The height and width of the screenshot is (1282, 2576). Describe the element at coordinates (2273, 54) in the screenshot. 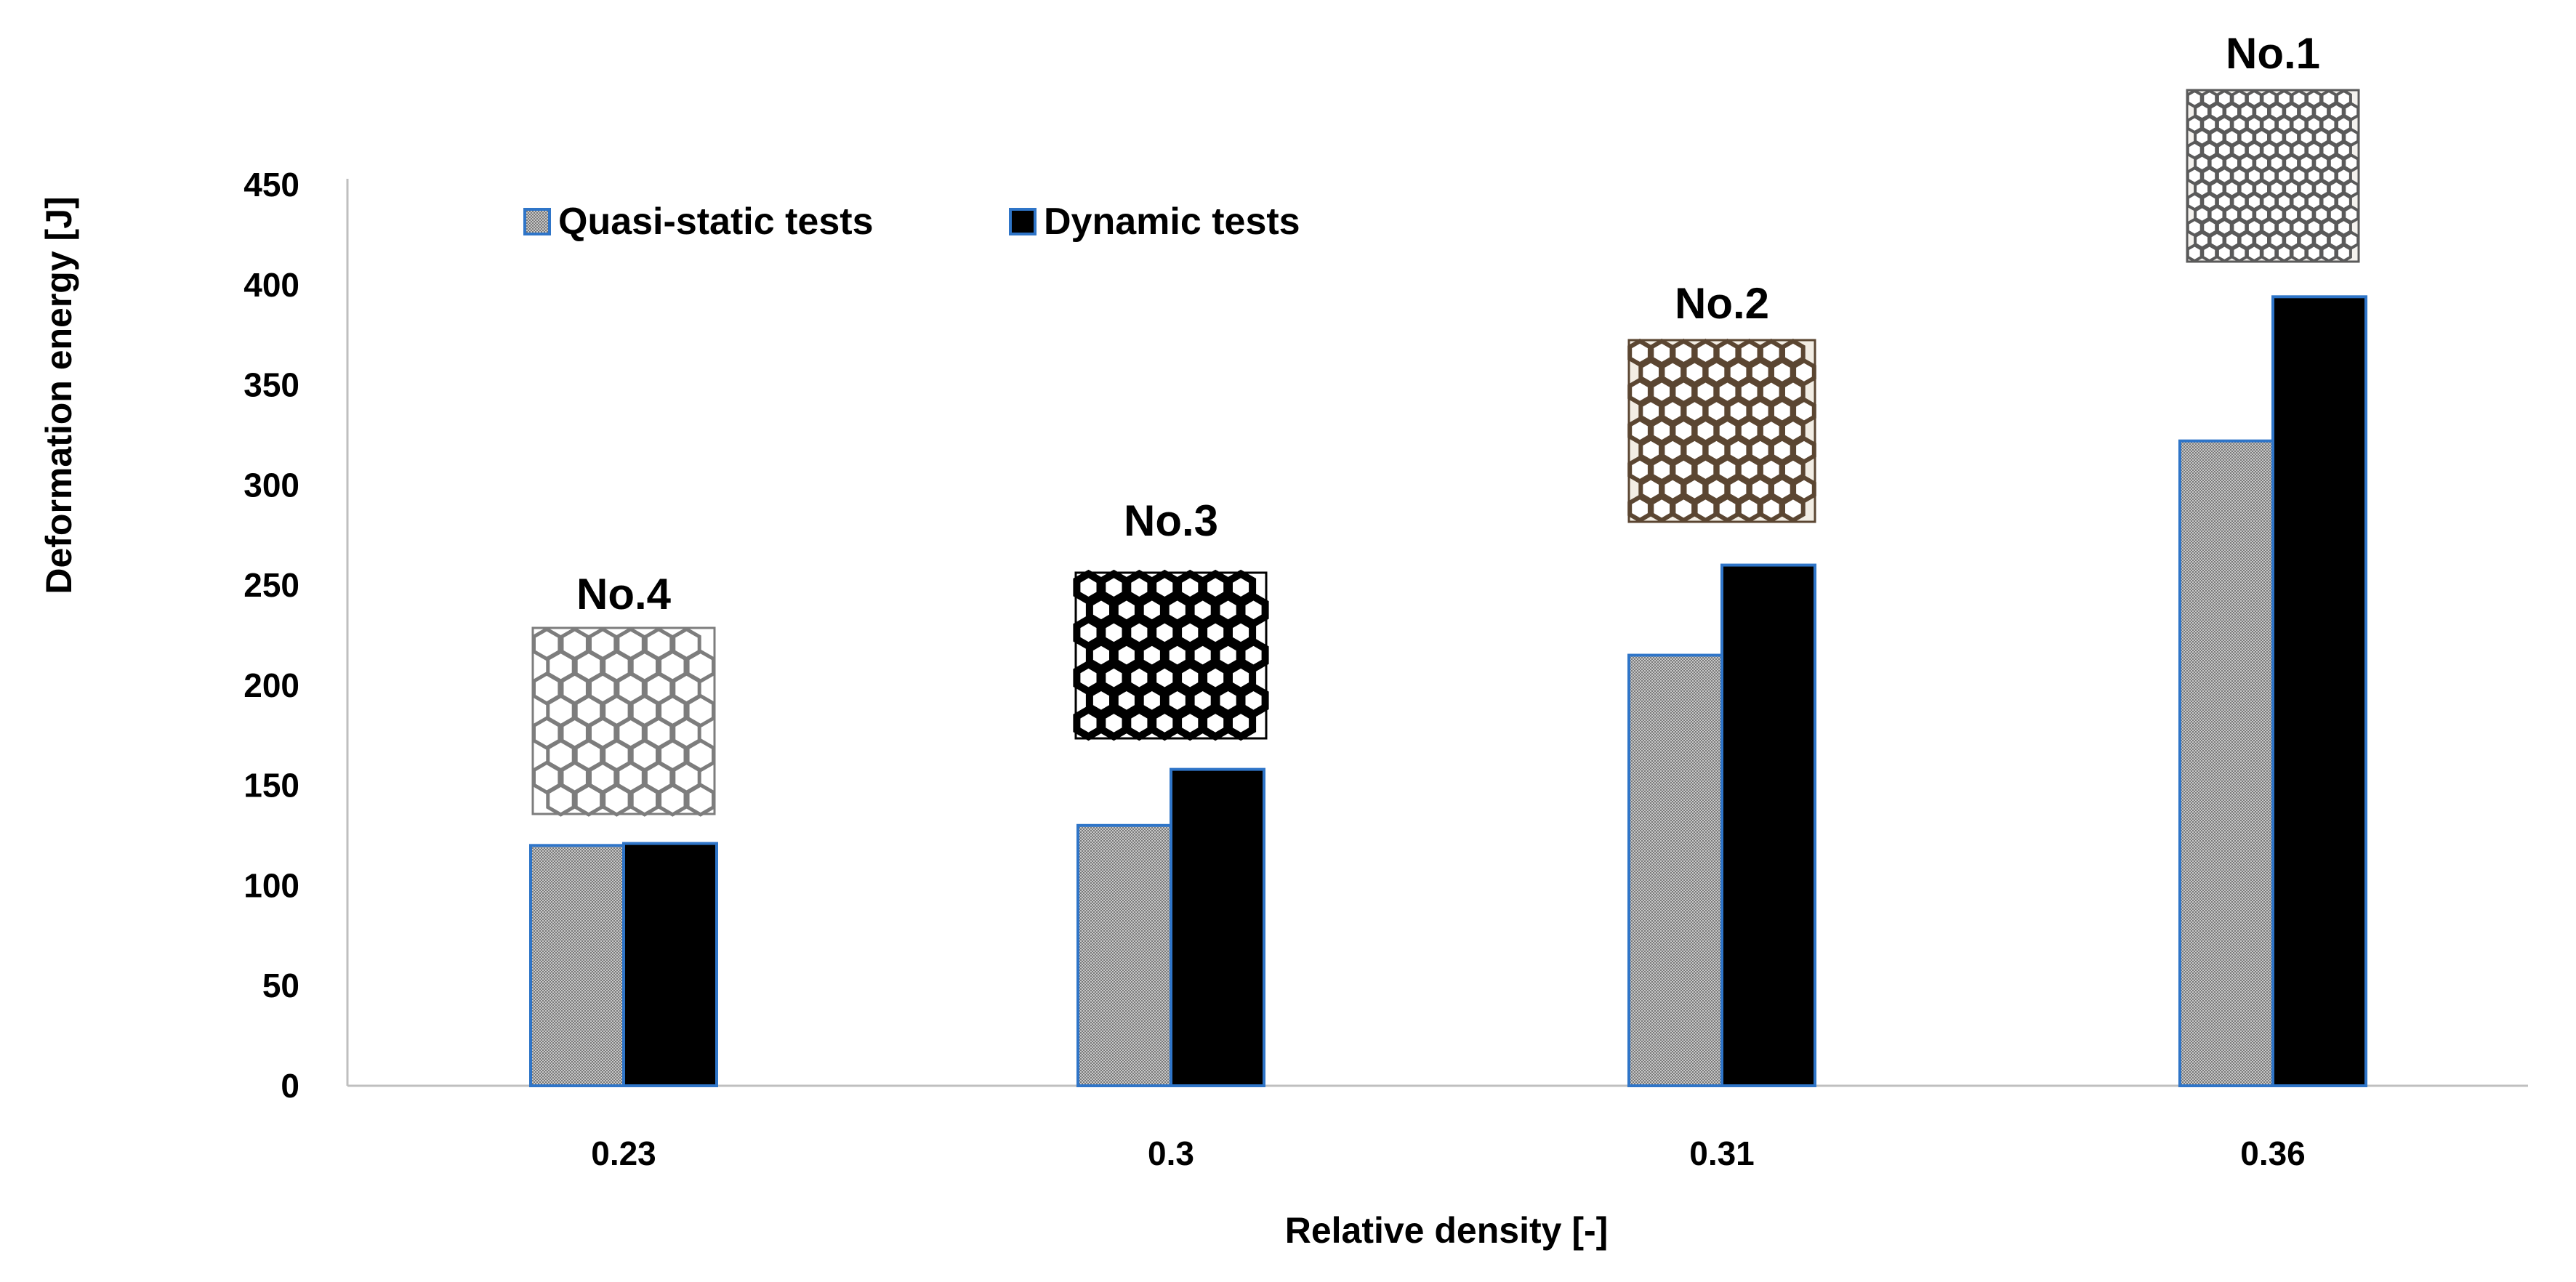

I see `sample-label: No.1` at that location.